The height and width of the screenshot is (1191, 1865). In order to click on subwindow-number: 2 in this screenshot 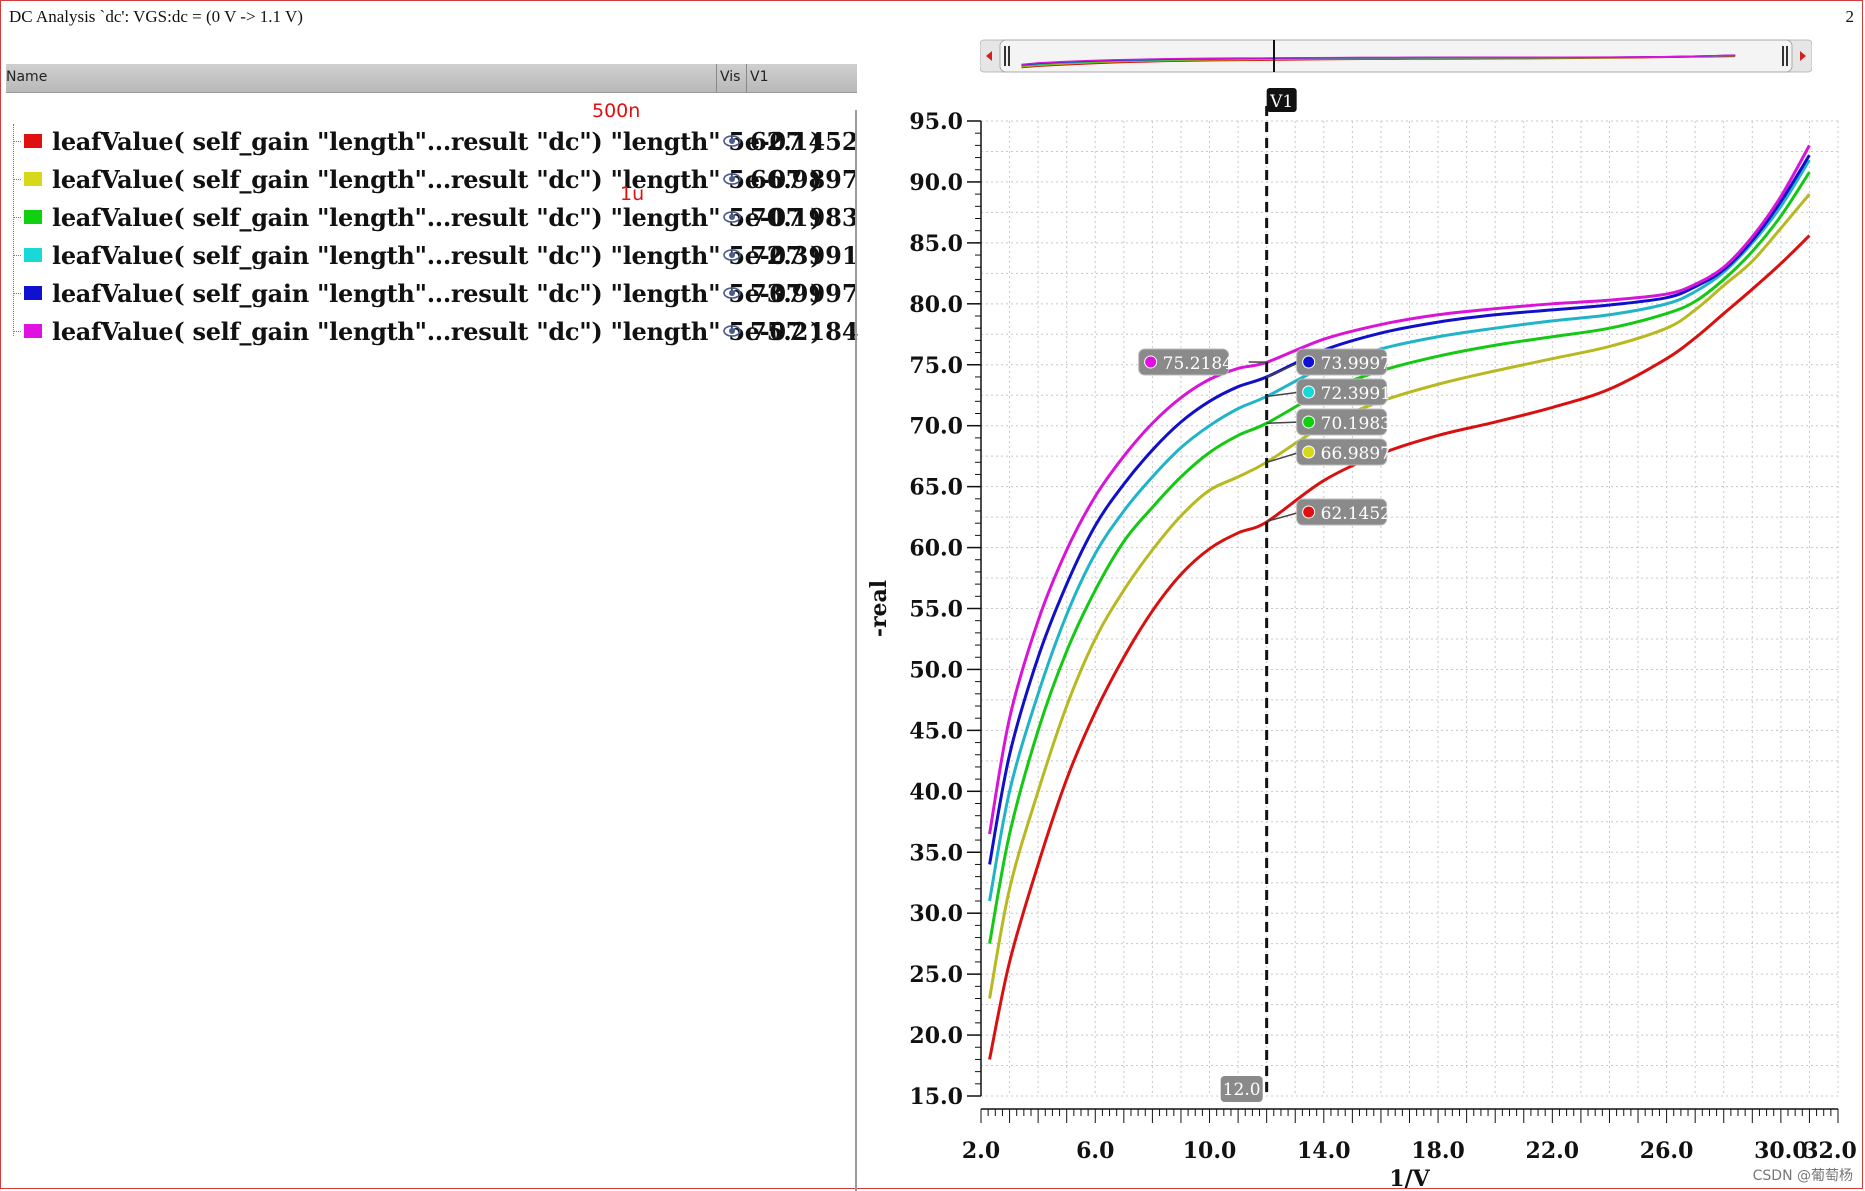, I will do `click(1850, 16)`.